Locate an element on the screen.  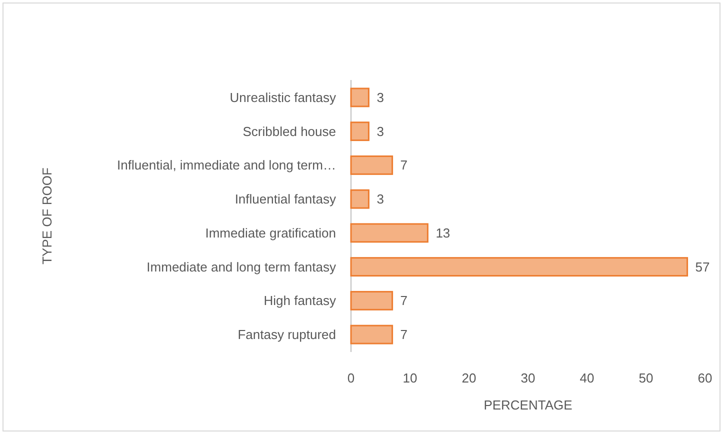
x-tick-label: 30 is located at coordinates (528, 378).